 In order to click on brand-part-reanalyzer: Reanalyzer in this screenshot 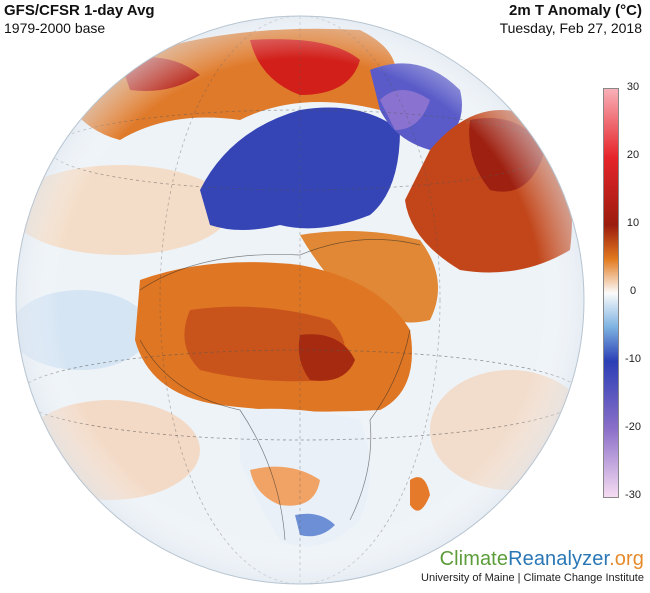, I will do `click(559, 559)`.